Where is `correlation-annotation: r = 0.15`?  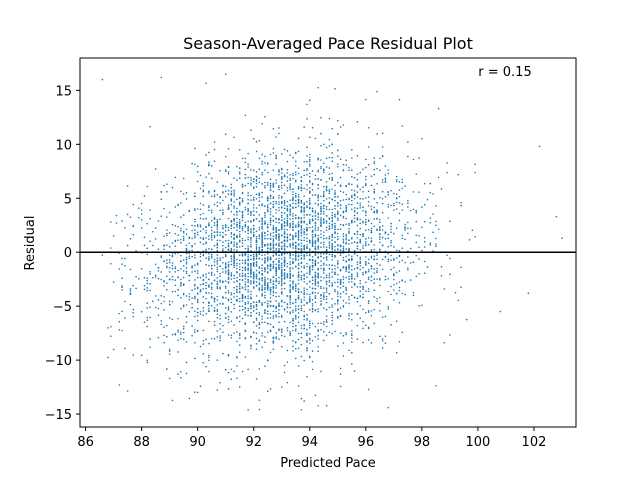
correlation-annotation: r = 0.15 is located at coordinates (504, 72).